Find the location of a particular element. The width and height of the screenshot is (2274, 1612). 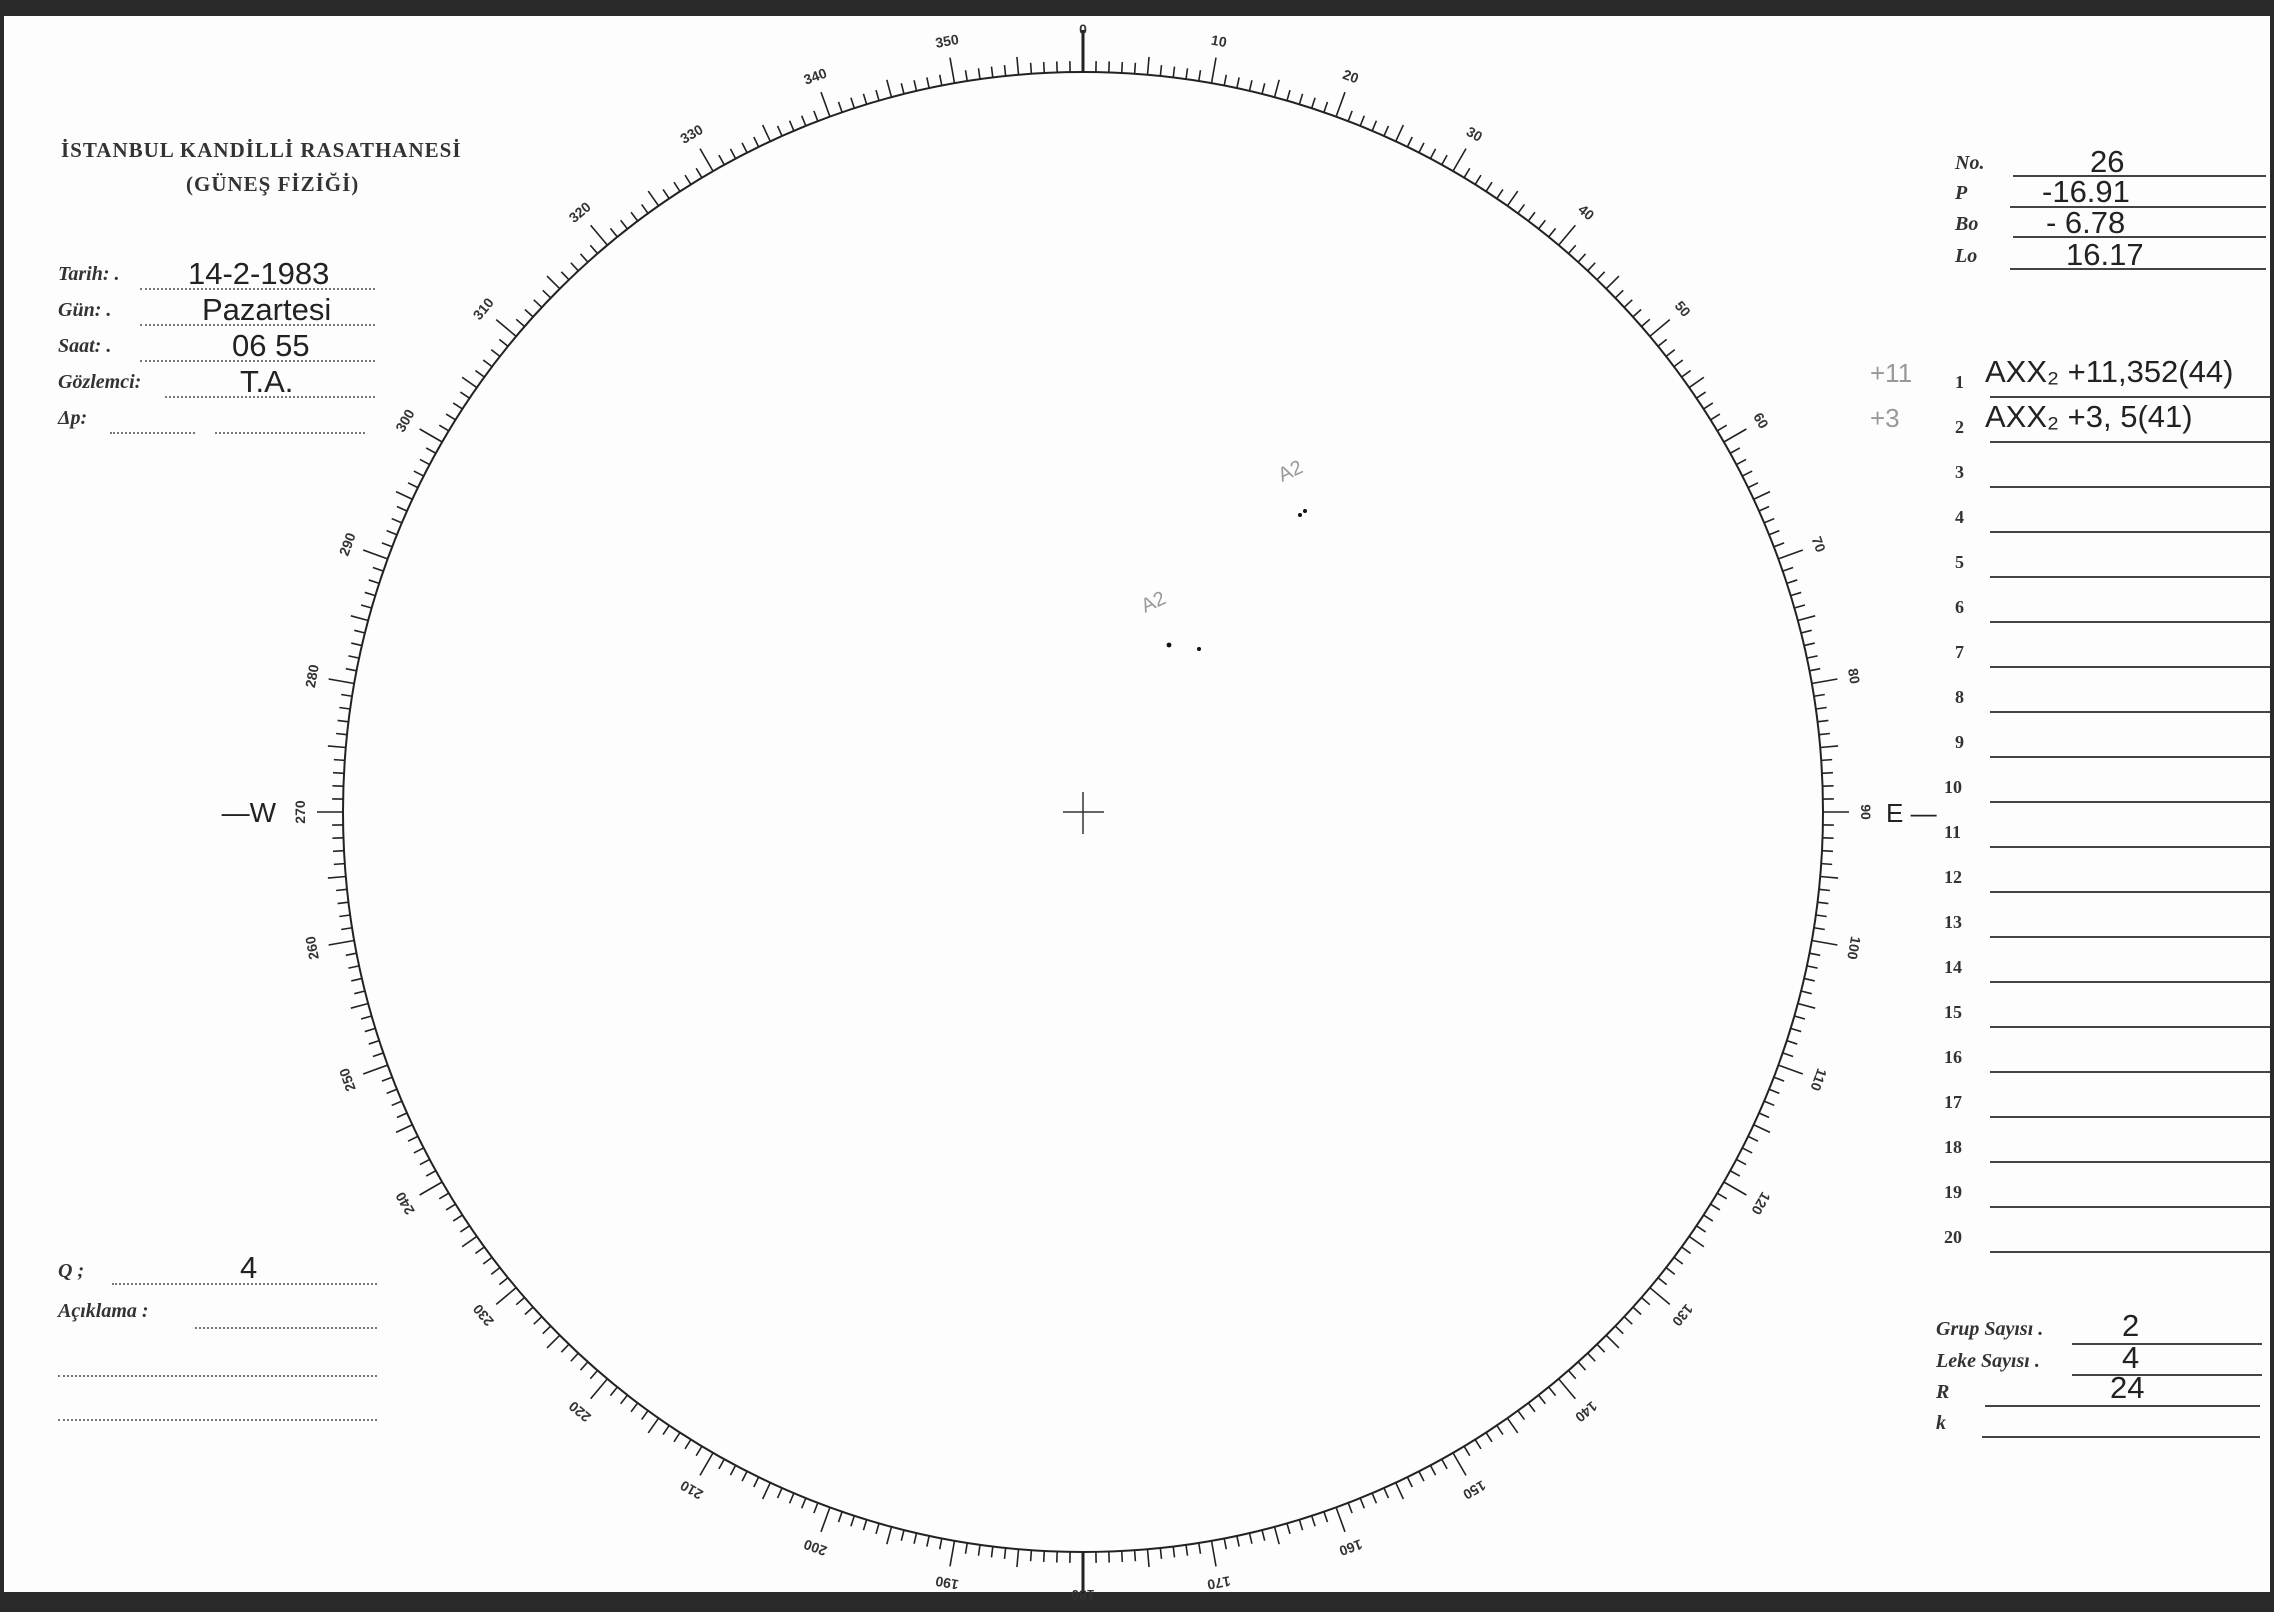

quality-label: Q ; is located at coordinates (71, 1271).